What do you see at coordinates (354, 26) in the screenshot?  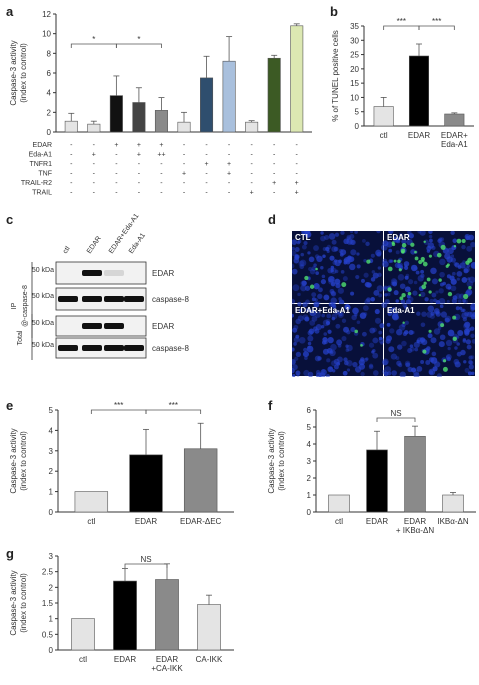 I see `y-tick-label: 35` at bounding box center [354, 26].